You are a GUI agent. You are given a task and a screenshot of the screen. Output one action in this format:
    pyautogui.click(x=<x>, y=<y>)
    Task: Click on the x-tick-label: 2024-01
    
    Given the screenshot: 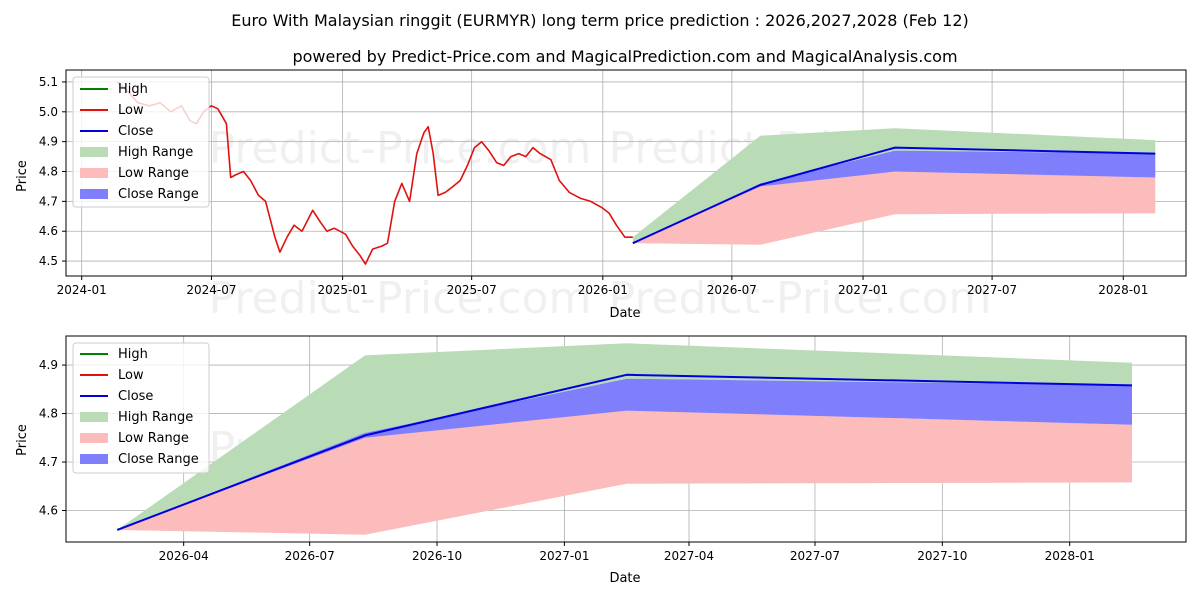 What is the action you would take?
    pyautogui.click(x=82, y=290)
    